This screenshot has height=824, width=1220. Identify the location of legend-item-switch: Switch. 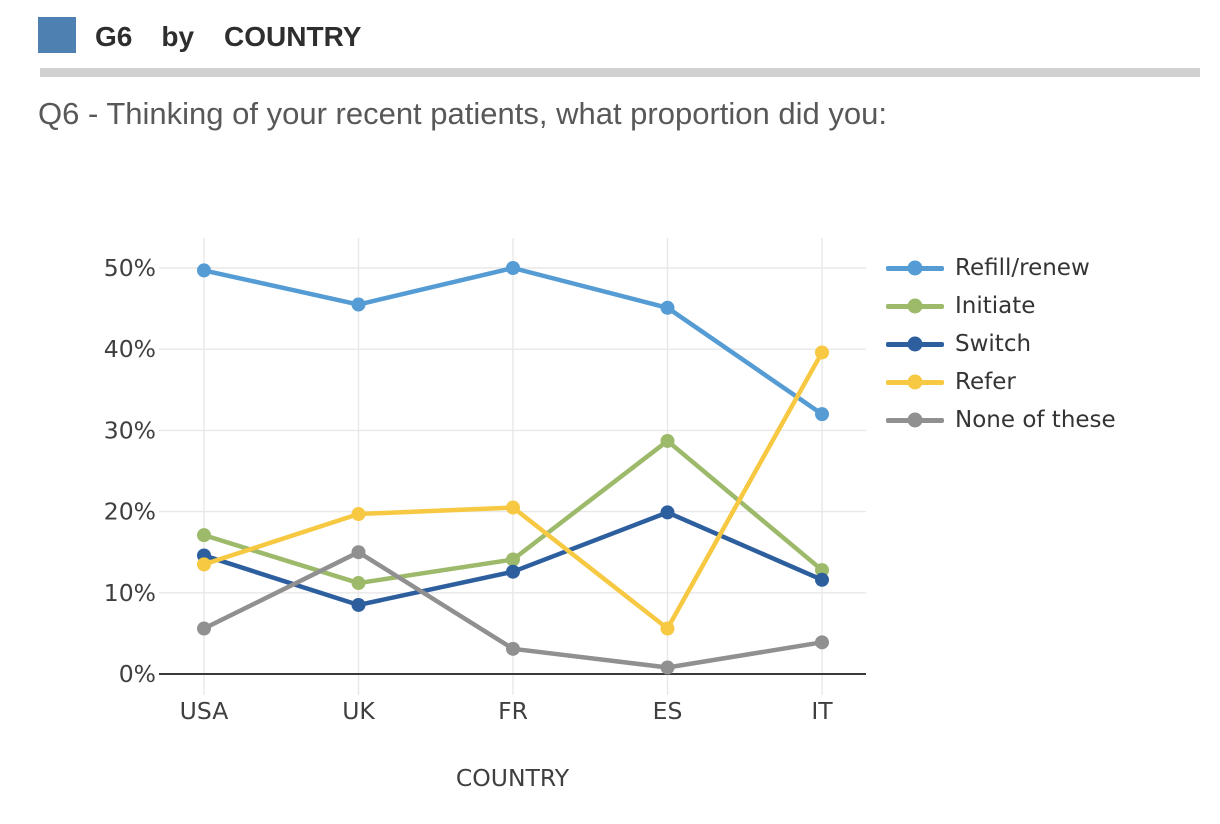
(1001, 344).